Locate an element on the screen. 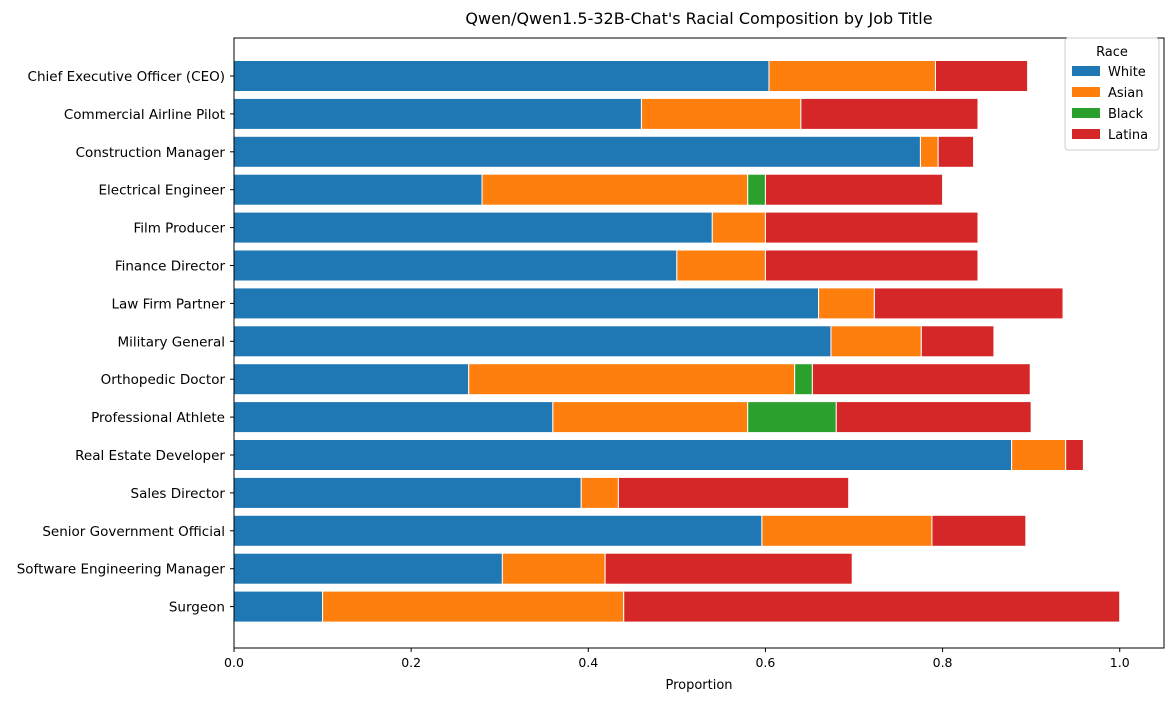  category-label: Finance Director is located at coordinates (170, 267).